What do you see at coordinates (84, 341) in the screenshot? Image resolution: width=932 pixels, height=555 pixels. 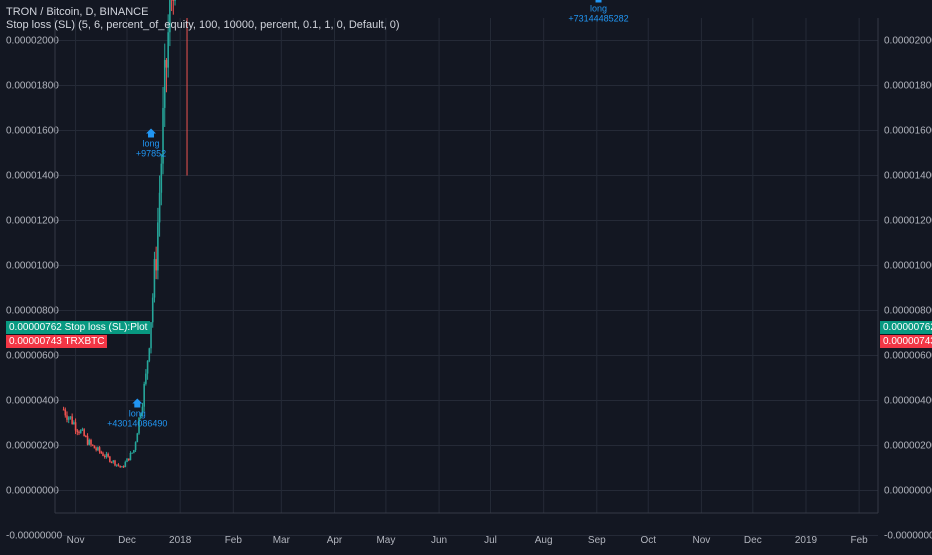 I see `ticker-label: TRXBTC` at bounding box center [84, 341].